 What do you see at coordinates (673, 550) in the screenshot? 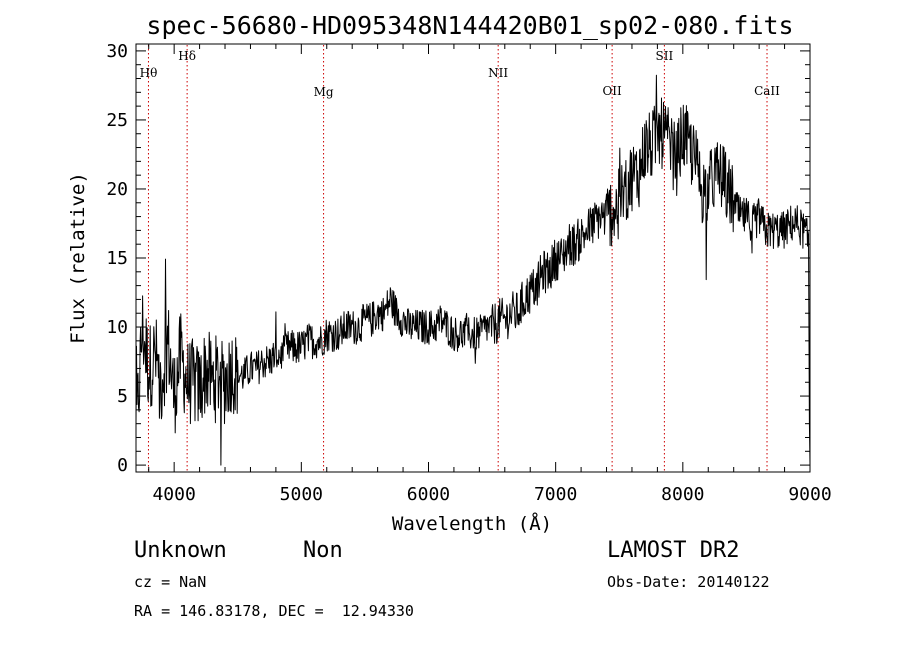
I see `survey-label: LAMOST DR2` at bounding box center [673, 550].